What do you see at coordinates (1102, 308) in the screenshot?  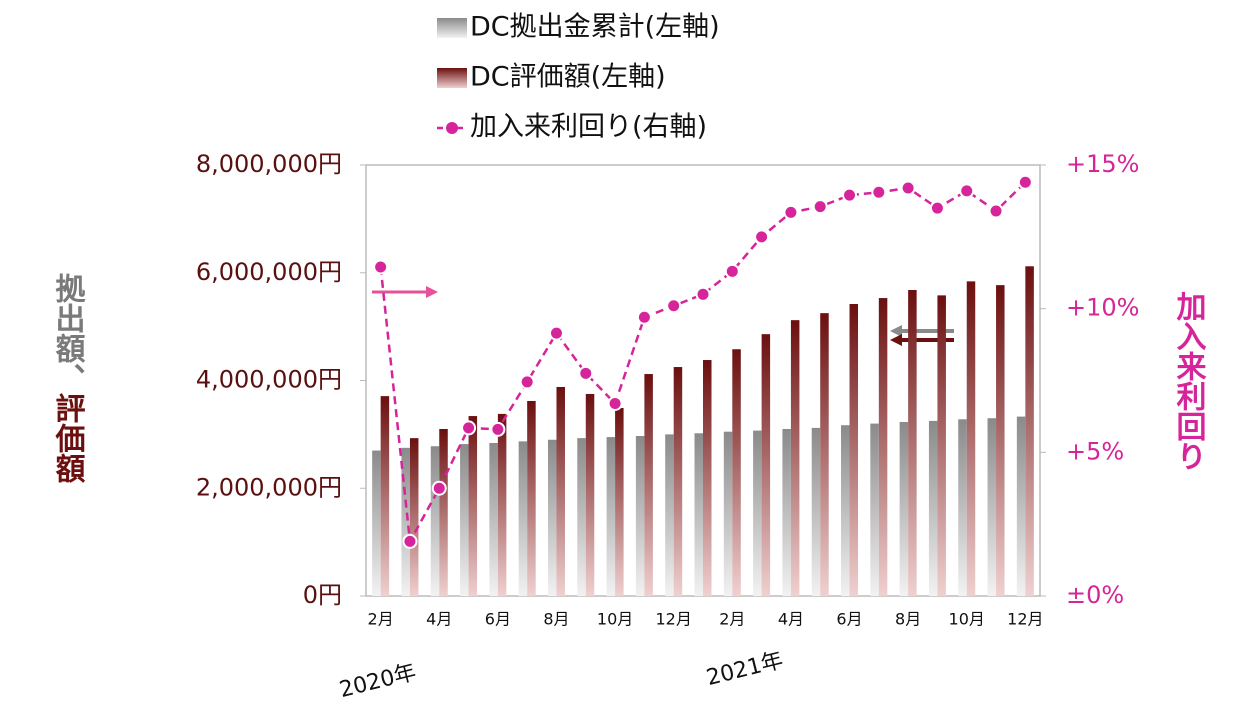 I see `y2-tick-label: +10%` at bounding box center [1102, 308].